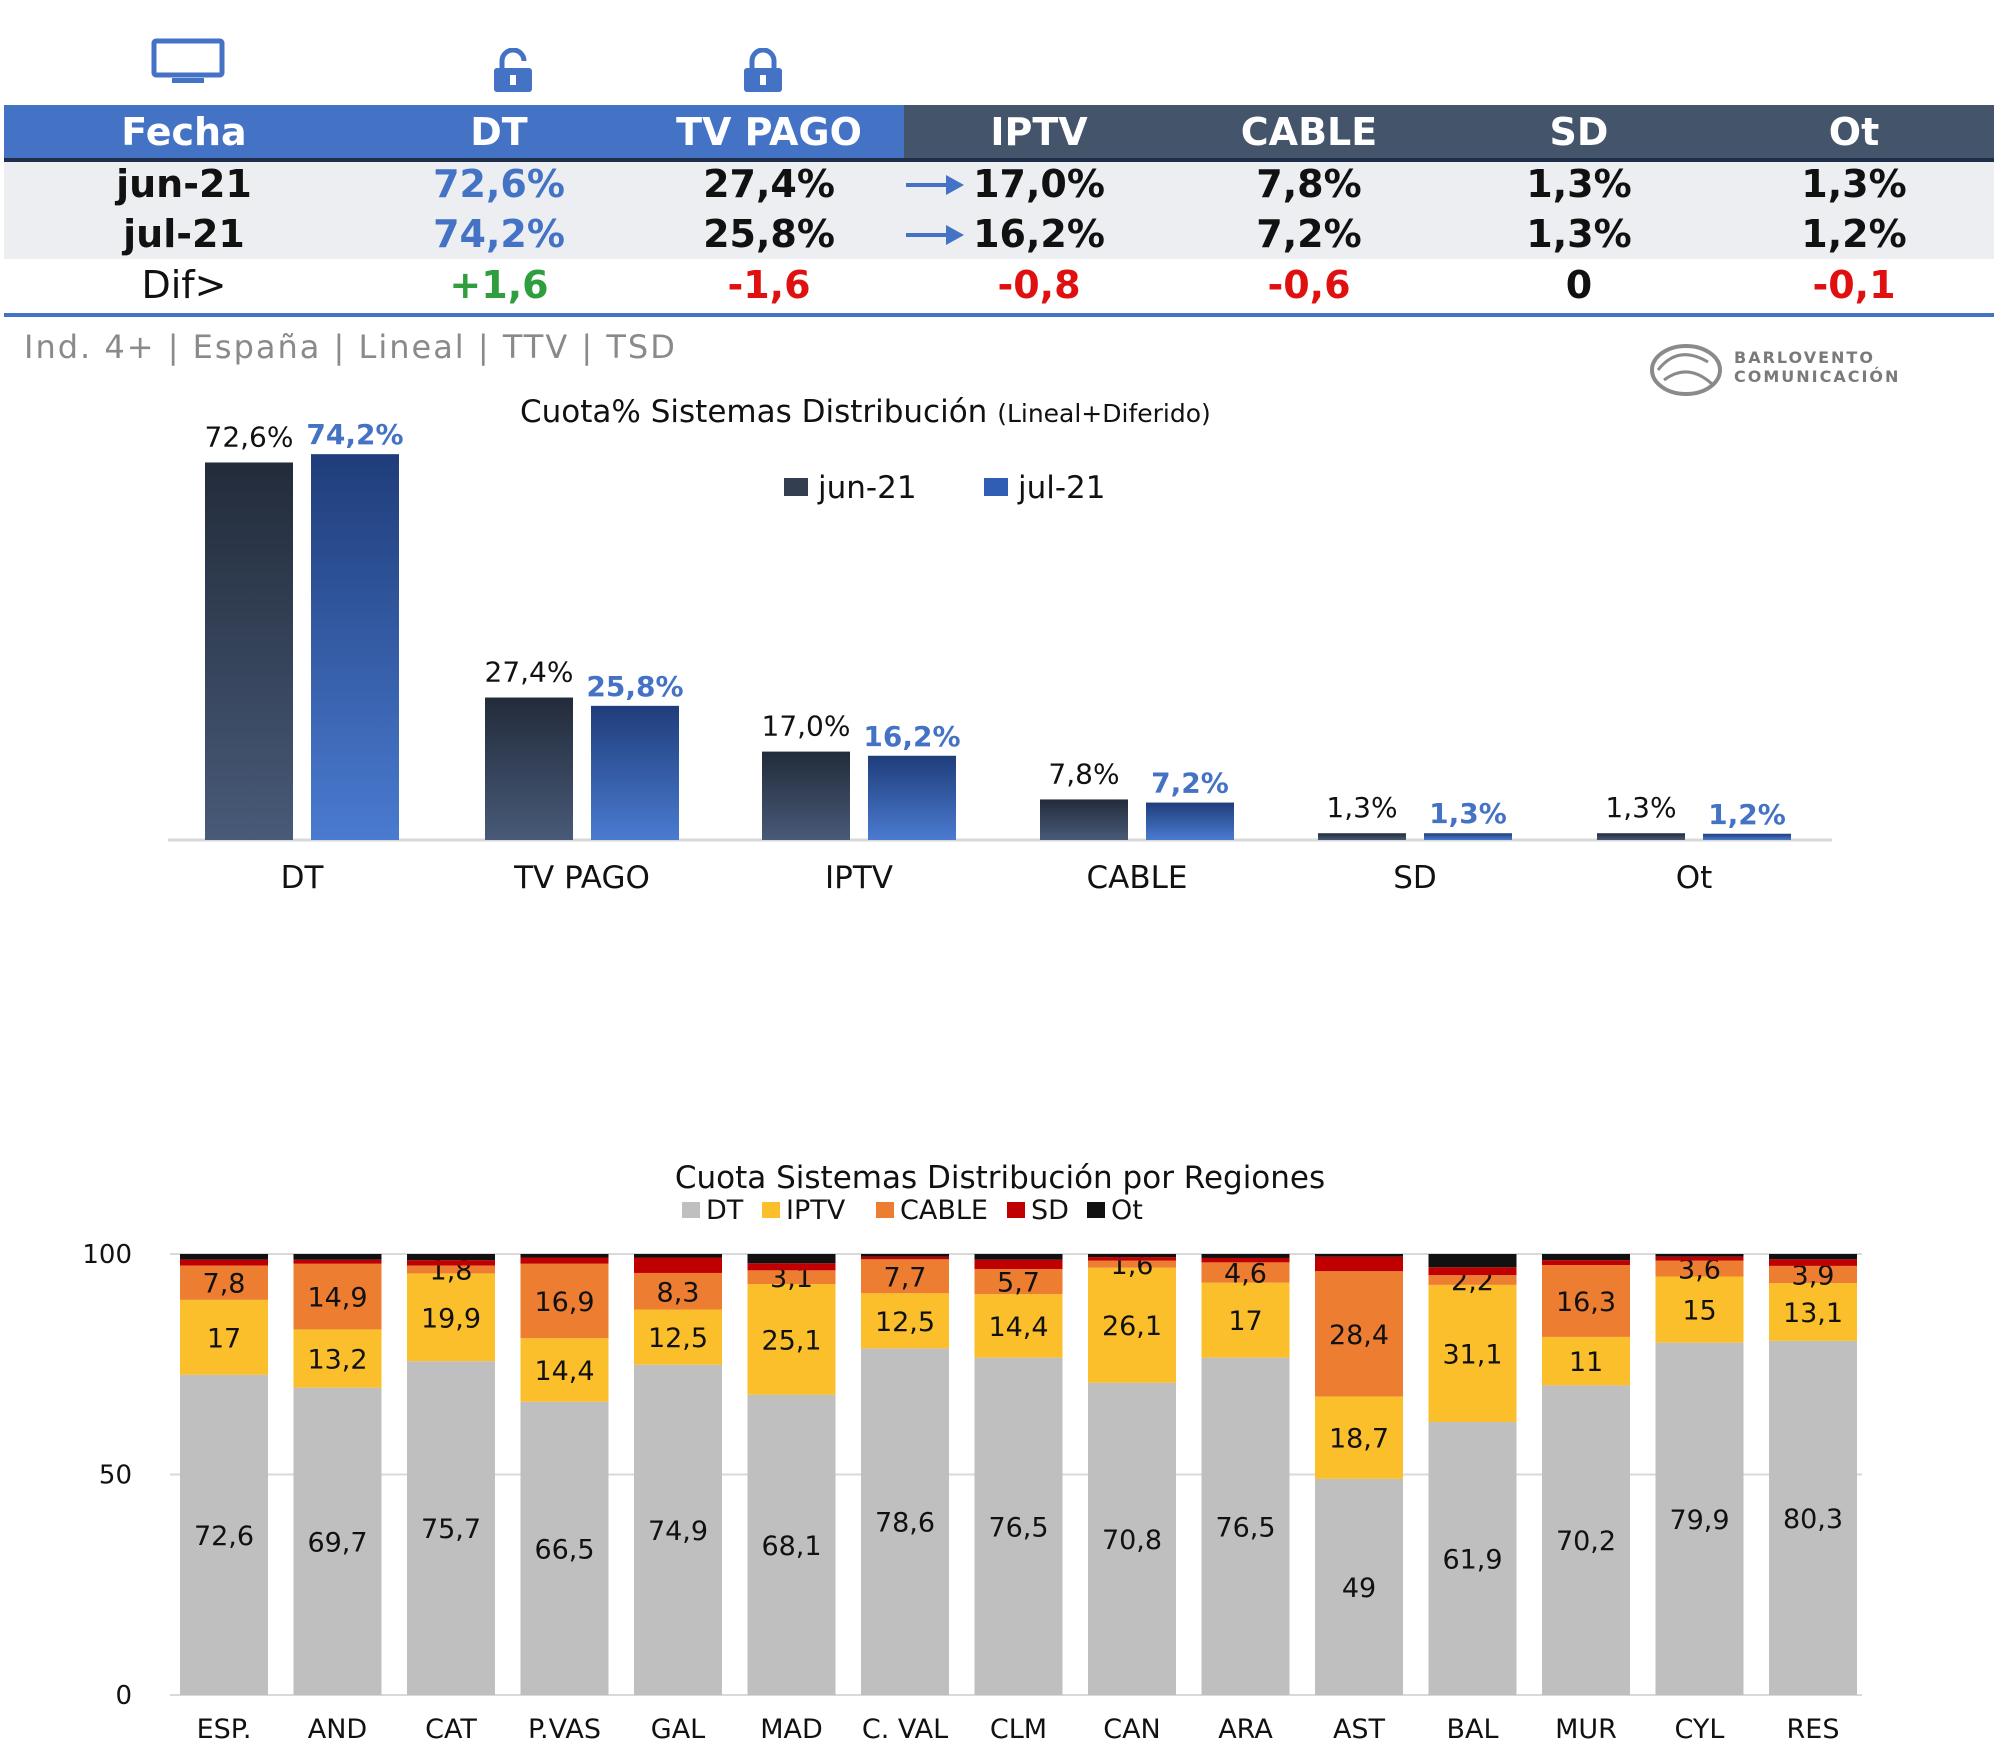 The image size is (2000, 1748). Describe the element at coordinates (564, 1729) in the screenshot. I see `region-label-P.VAS: P.VAS` at that location.